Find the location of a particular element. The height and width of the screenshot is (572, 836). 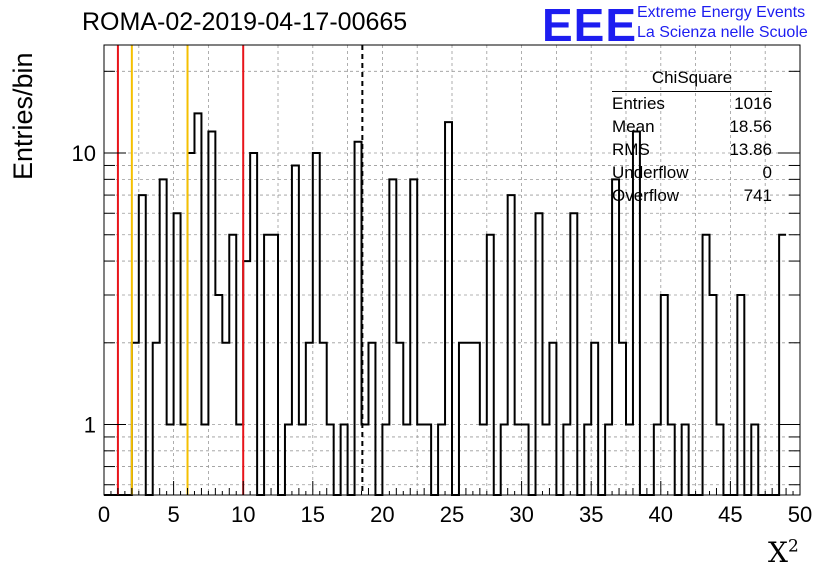

stats-title: ChiSquare is located at coordinates (692, 80).